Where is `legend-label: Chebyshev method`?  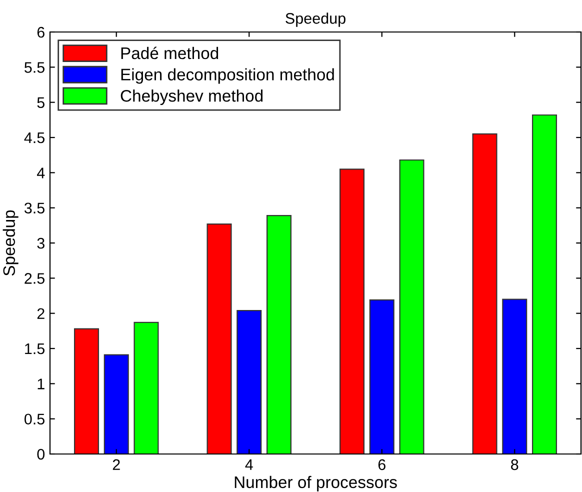 legend-label: Chebyshev method is located at coordinates (191, 98).